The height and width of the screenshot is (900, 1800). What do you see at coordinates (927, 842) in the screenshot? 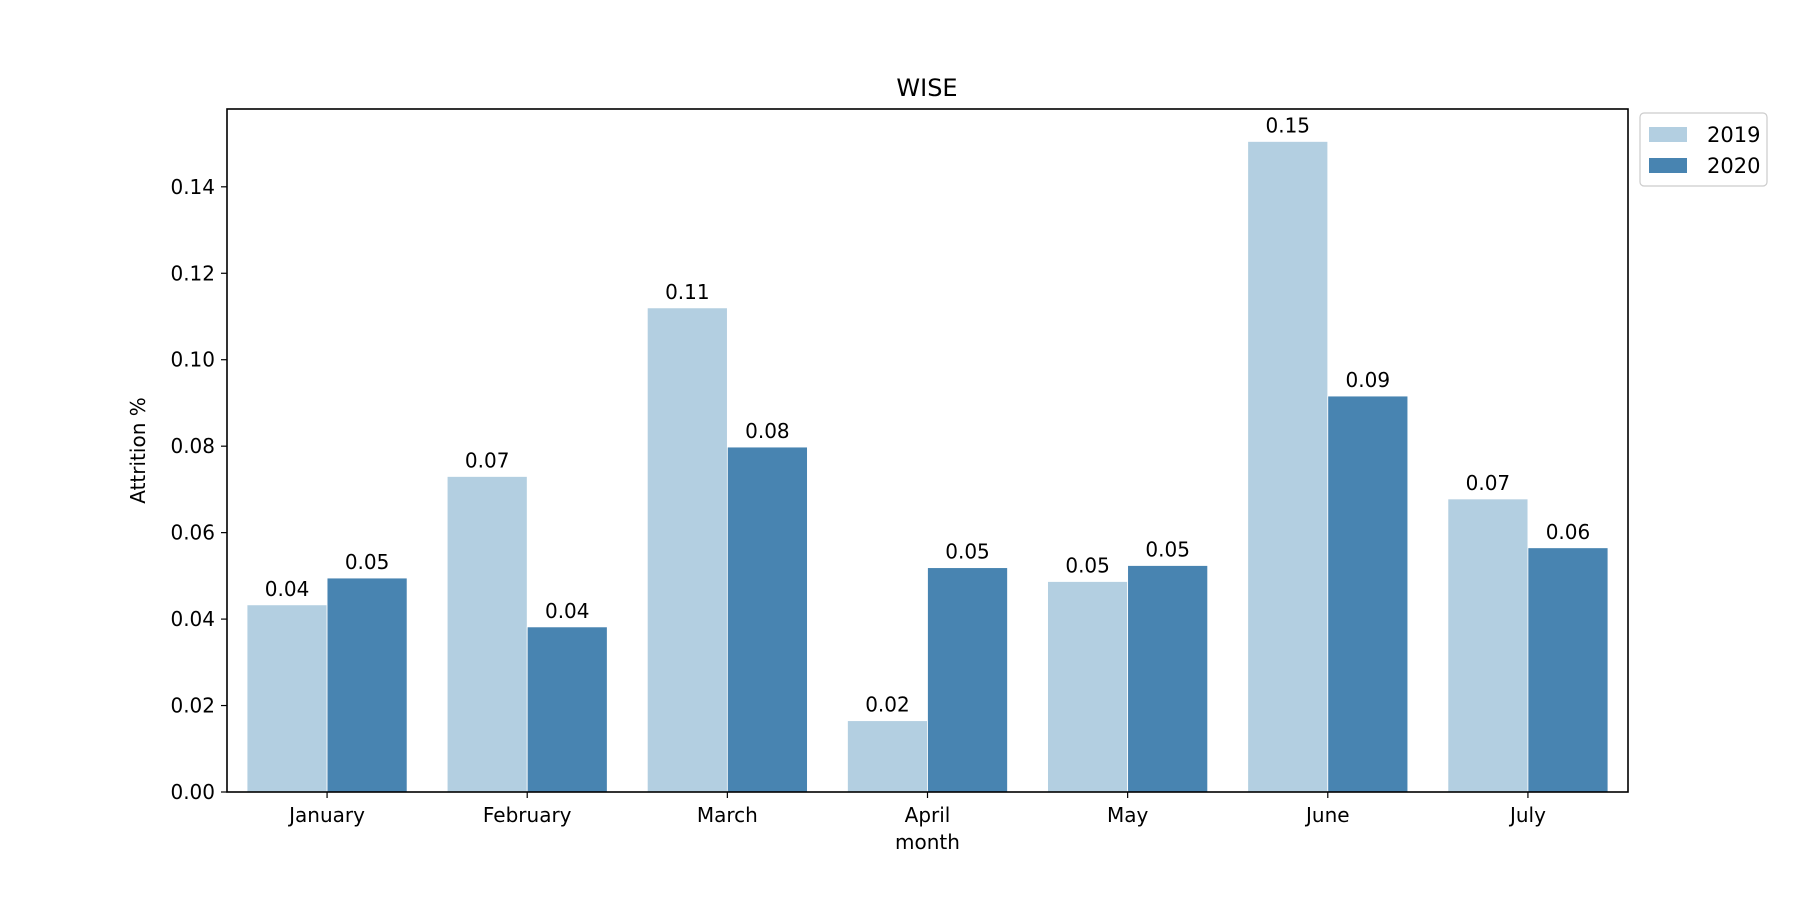
I see `x-axis-label: month` at bounding box center [927, 842].